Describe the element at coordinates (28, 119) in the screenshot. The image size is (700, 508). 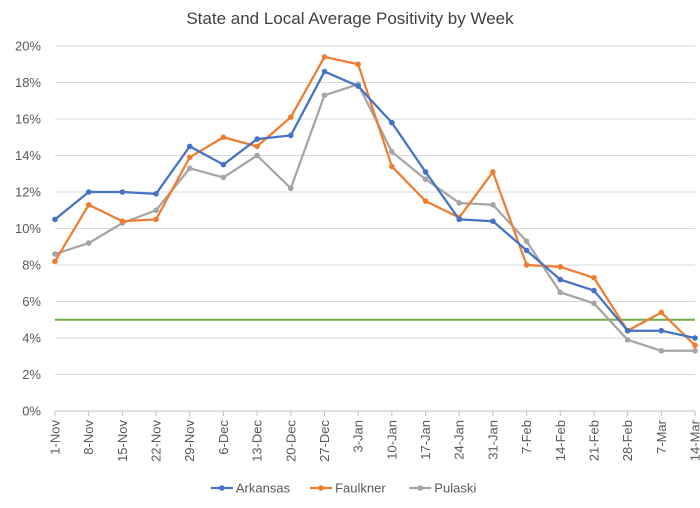
I see `y-tick-label: 16%` at that location.